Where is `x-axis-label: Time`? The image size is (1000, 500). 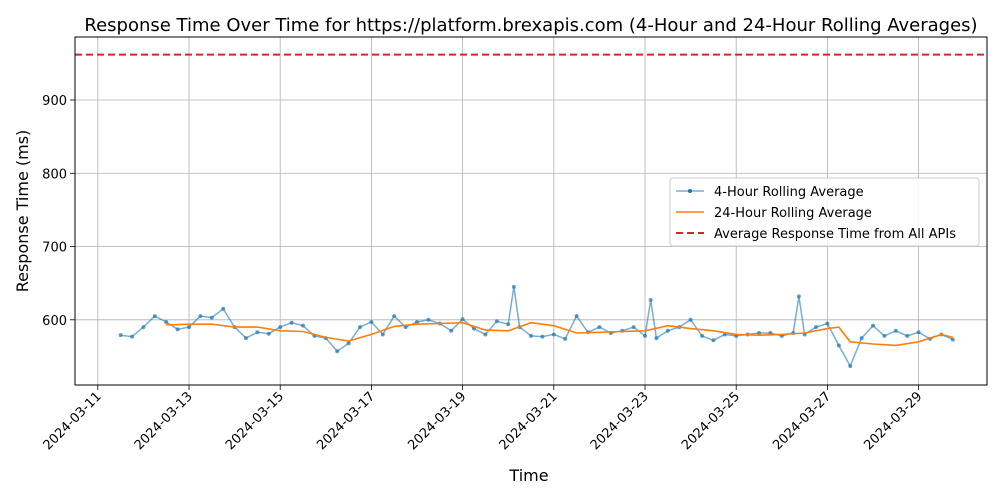
x-axis-label: Time is located at coordinates (528, 475).